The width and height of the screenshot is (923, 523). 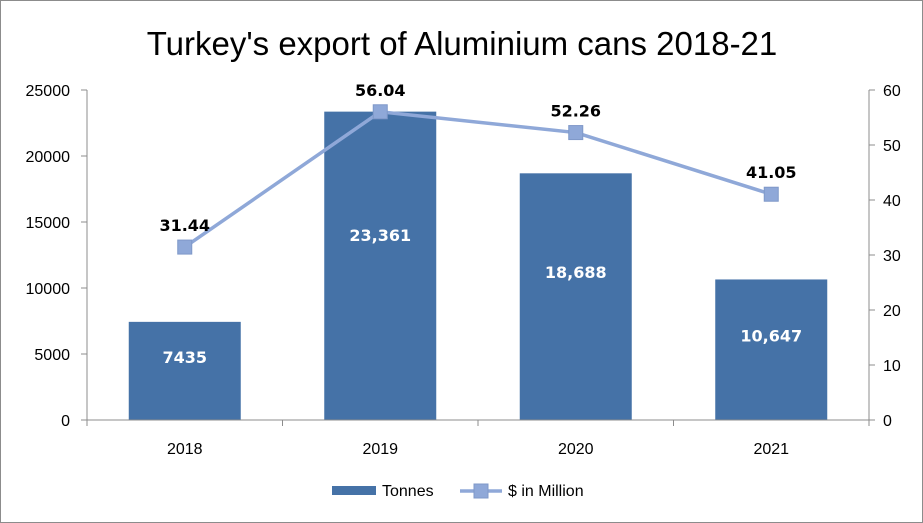 I want to click on x-tick-label: 2020, so click(x=576, y=449).